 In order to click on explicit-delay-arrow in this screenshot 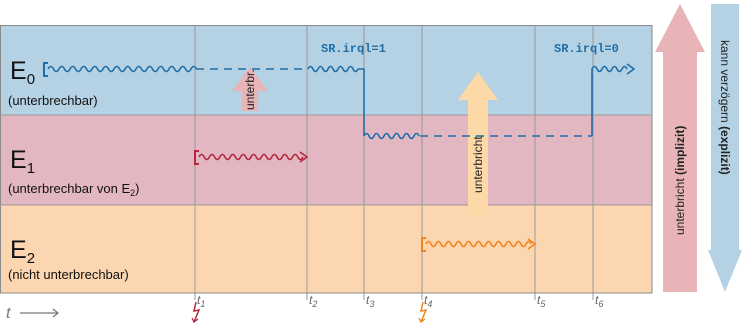, I will do `click(725, 148)`.